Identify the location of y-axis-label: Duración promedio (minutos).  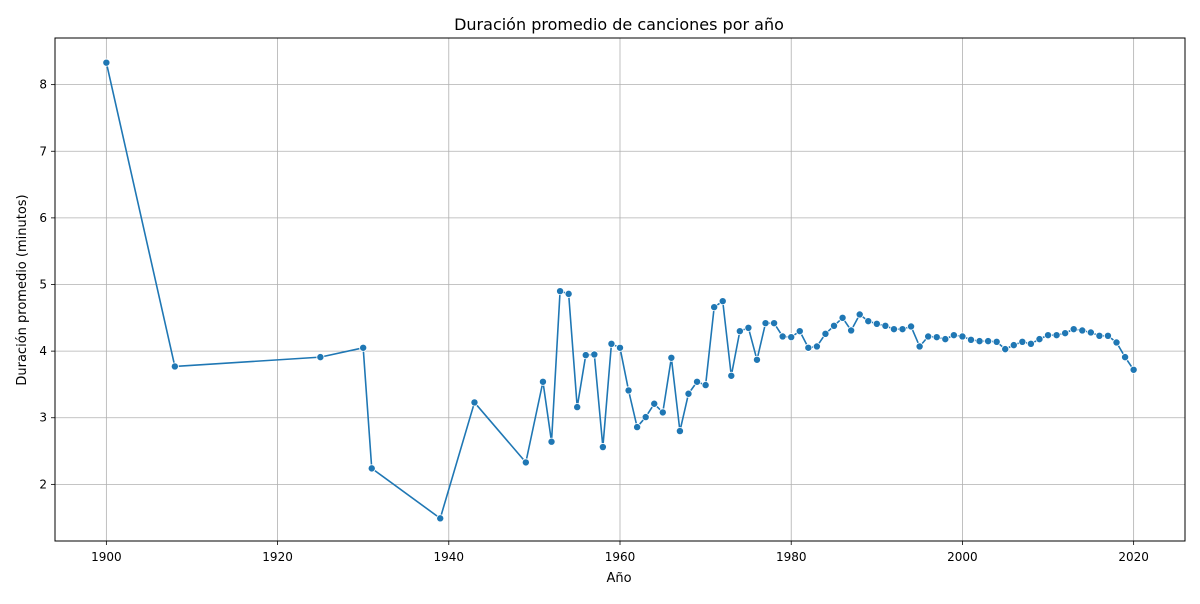
(22, 289).